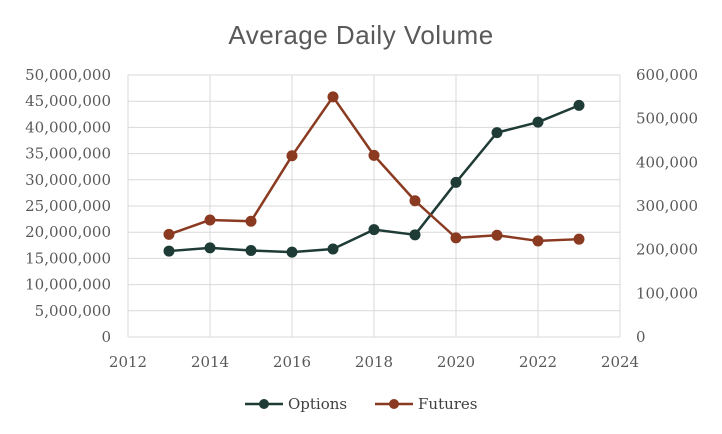  Describe the element at coordinates (210, 362) in the screenshot. I see `x-tick-label: 2014` at that location.